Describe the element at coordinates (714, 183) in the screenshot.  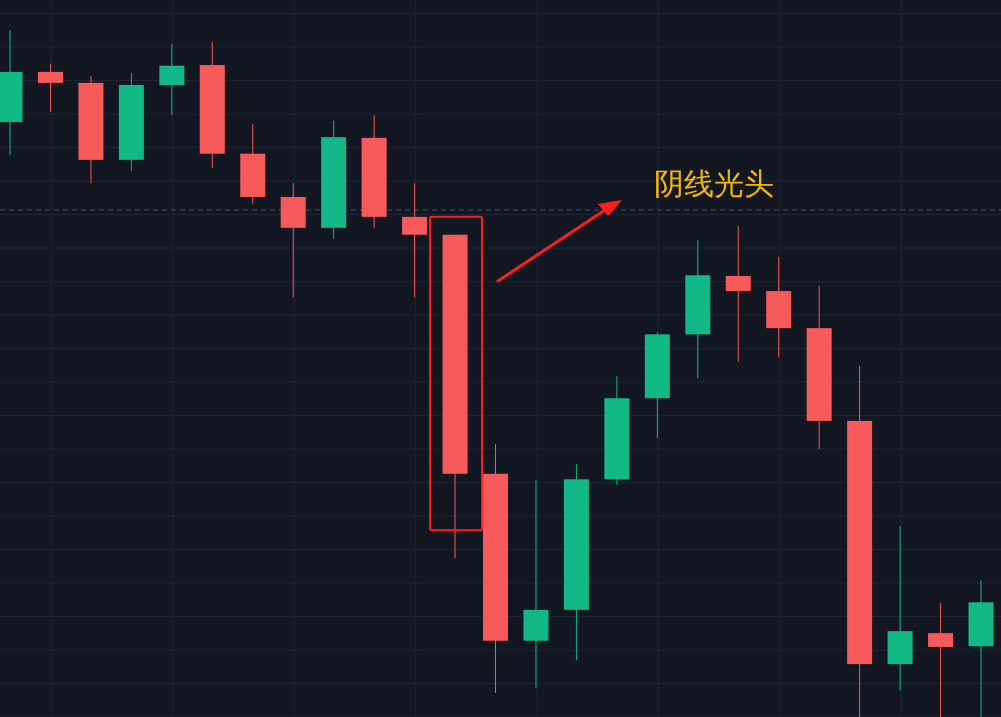
I see `annotation: 阴线光头` at that location.